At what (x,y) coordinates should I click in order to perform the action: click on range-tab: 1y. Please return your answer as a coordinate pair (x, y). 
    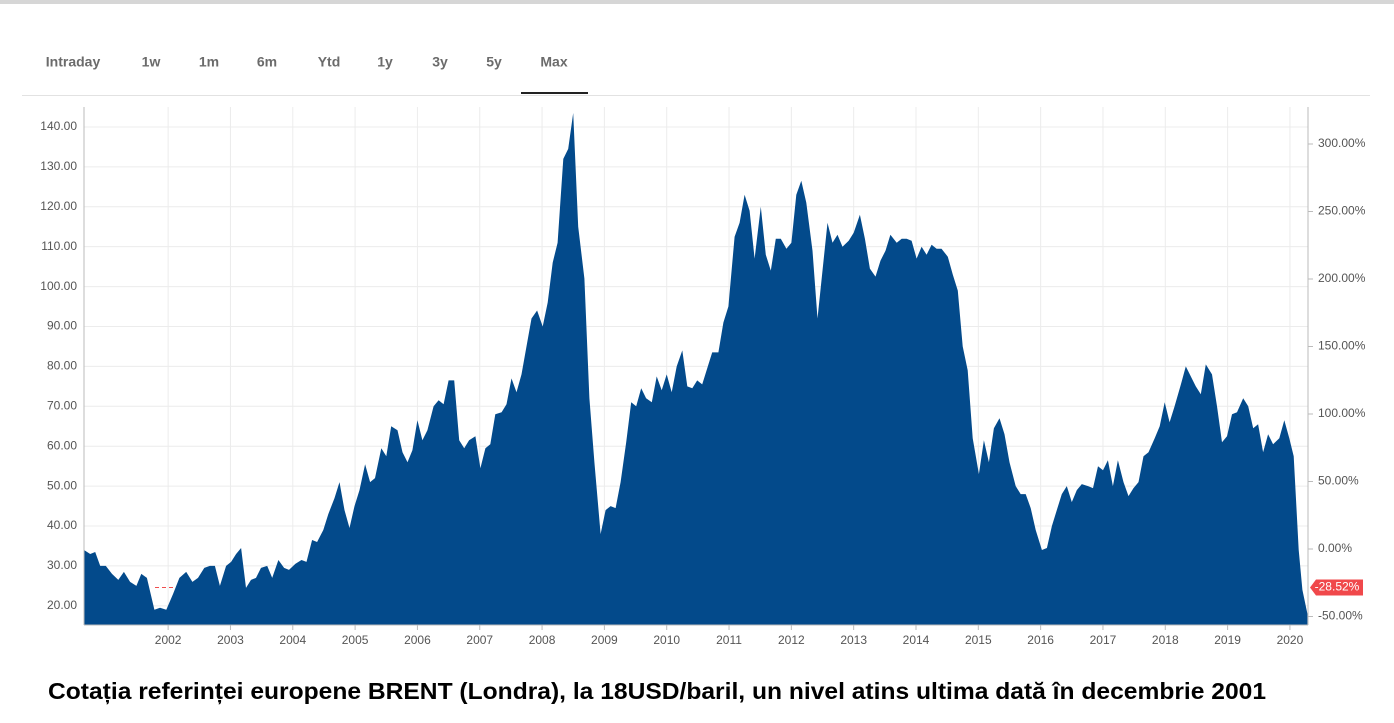
    Looking at the image, I should click on (385, 62).